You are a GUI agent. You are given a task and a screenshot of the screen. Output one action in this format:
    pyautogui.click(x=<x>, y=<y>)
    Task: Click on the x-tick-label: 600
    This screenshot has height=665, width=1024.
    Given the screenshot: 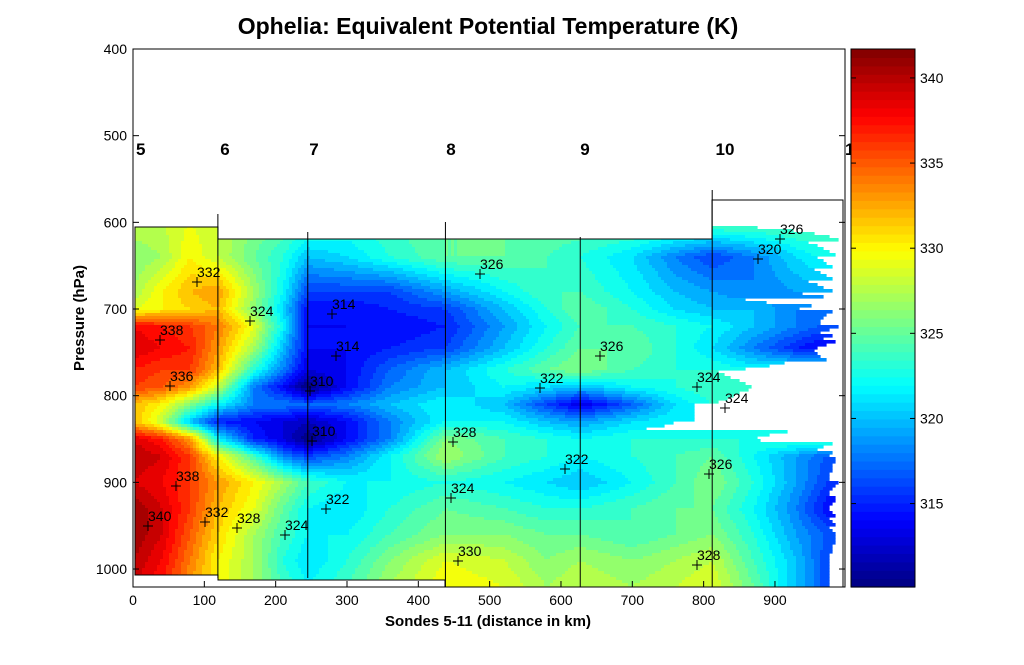 What is the action you would take?
    pyautogui.click(x=561, y=600)
    